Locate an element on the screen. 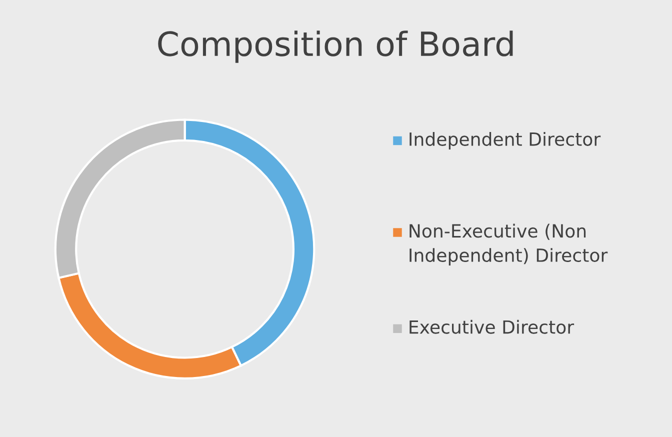 This screenshot has width=672, height=437. legend-label: Independent Director is located at coordinates (505, 141).